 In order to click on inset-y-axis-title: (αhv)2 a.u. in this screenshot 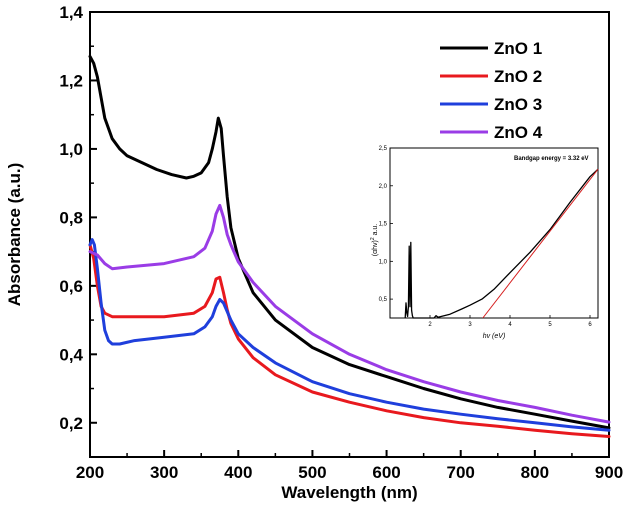, I will do `click(374, 240)`.